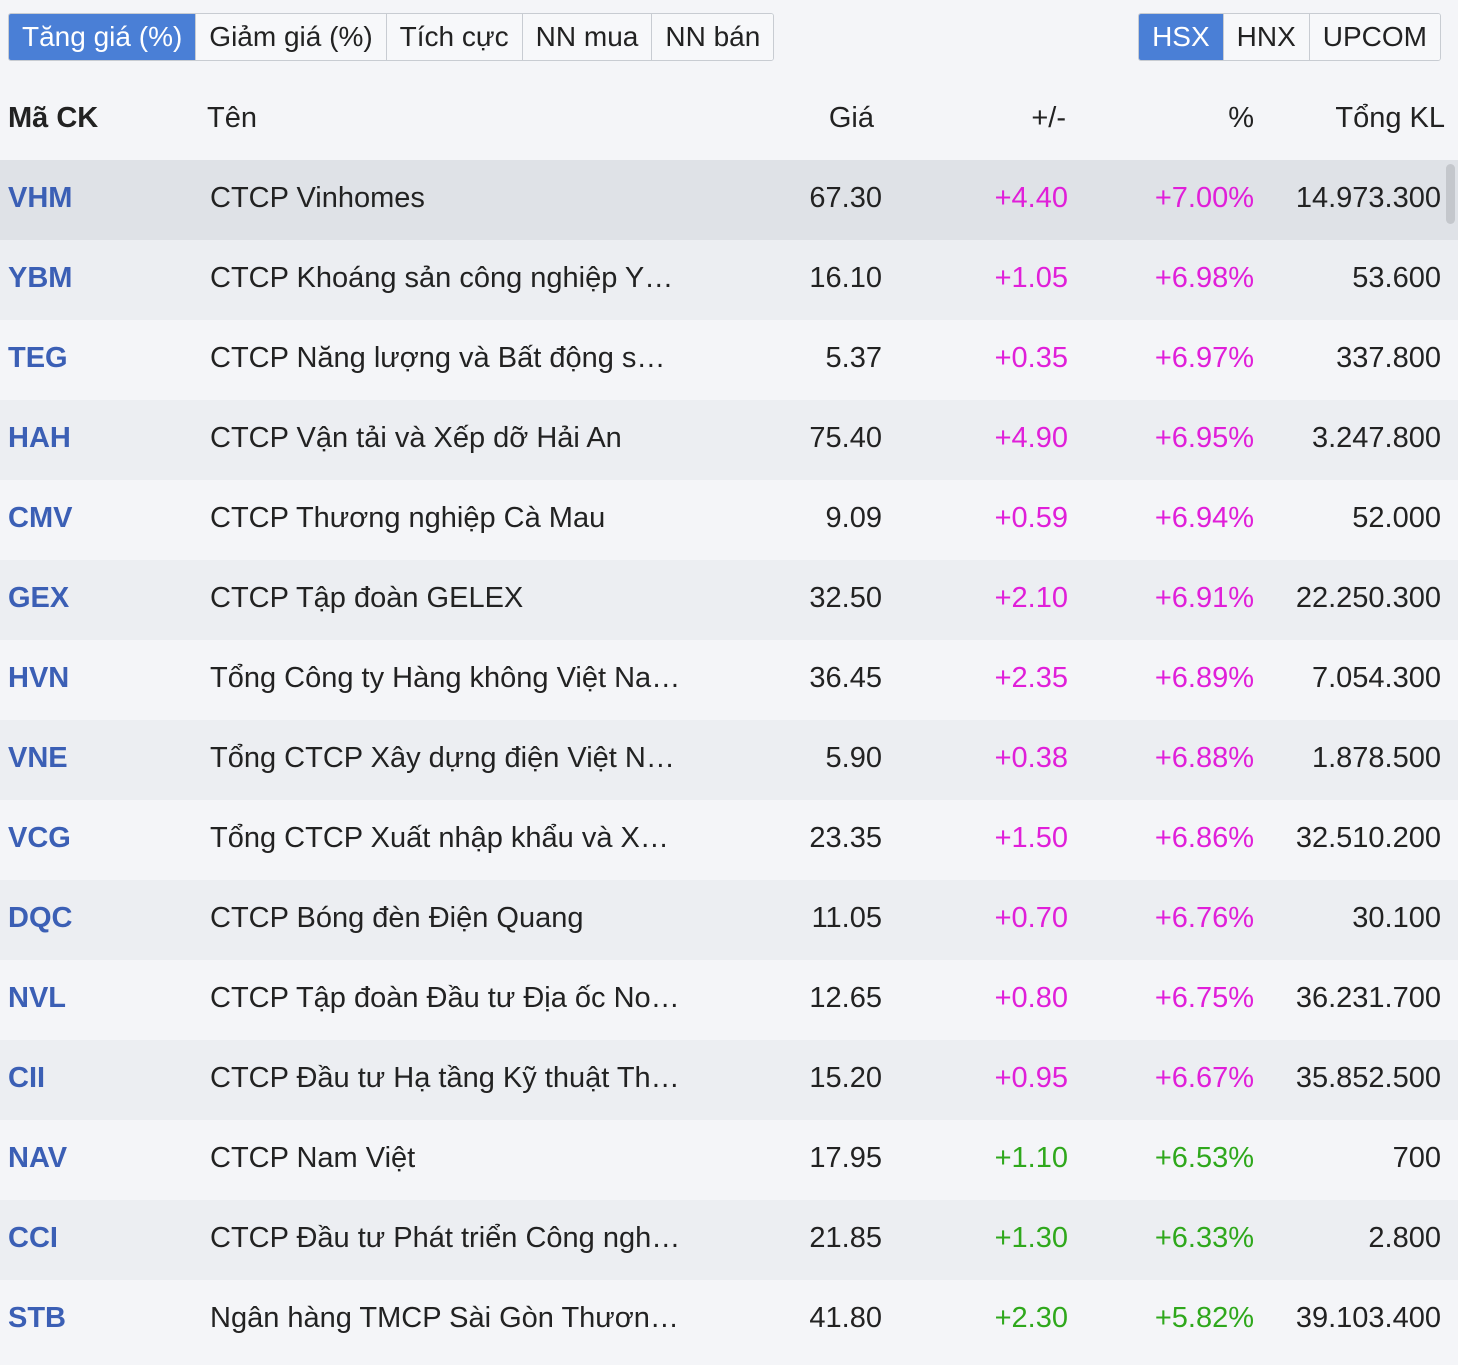  I want to click on stock-code-link: YBM, so click(40, 278).